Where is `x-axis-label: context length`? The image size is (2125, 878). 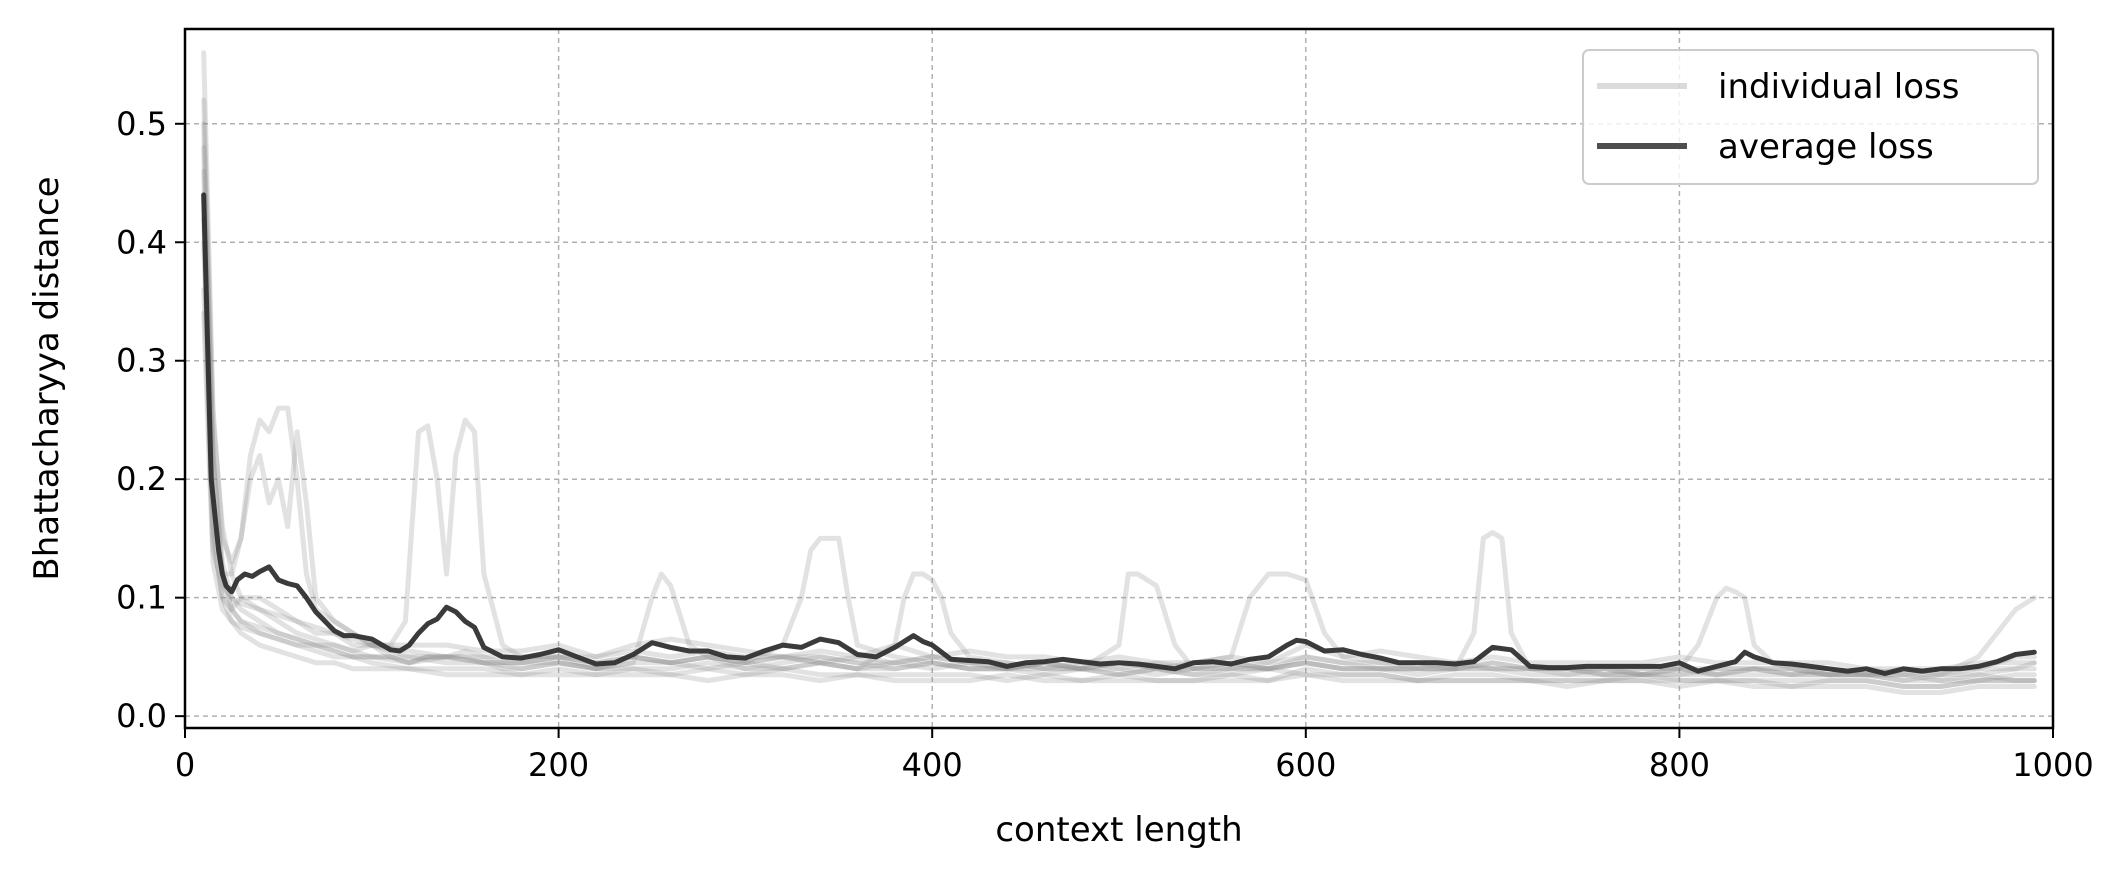
x-axis-label: context length is located at coordinates (1118, 830).